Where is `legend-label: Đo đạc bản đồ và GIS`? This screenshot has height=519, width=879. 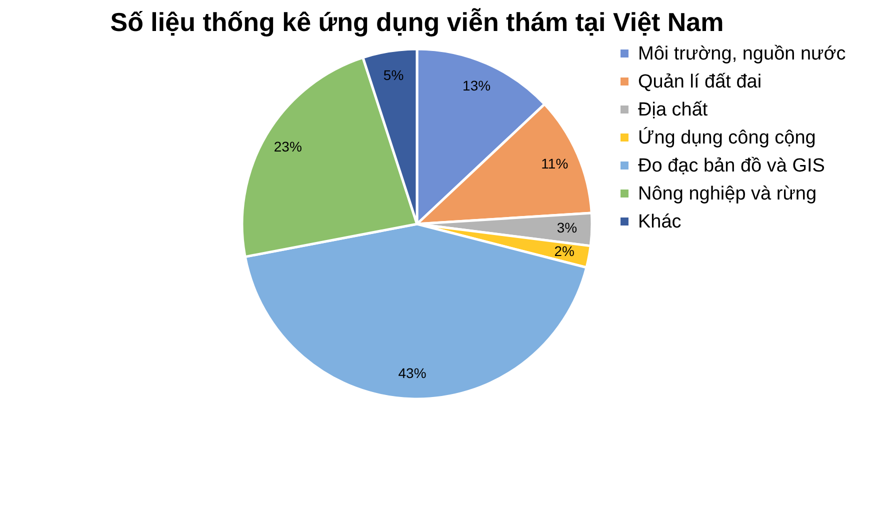
legend-label: Đo đạc bản đồ và GIS is located at coordinates (731, 166).